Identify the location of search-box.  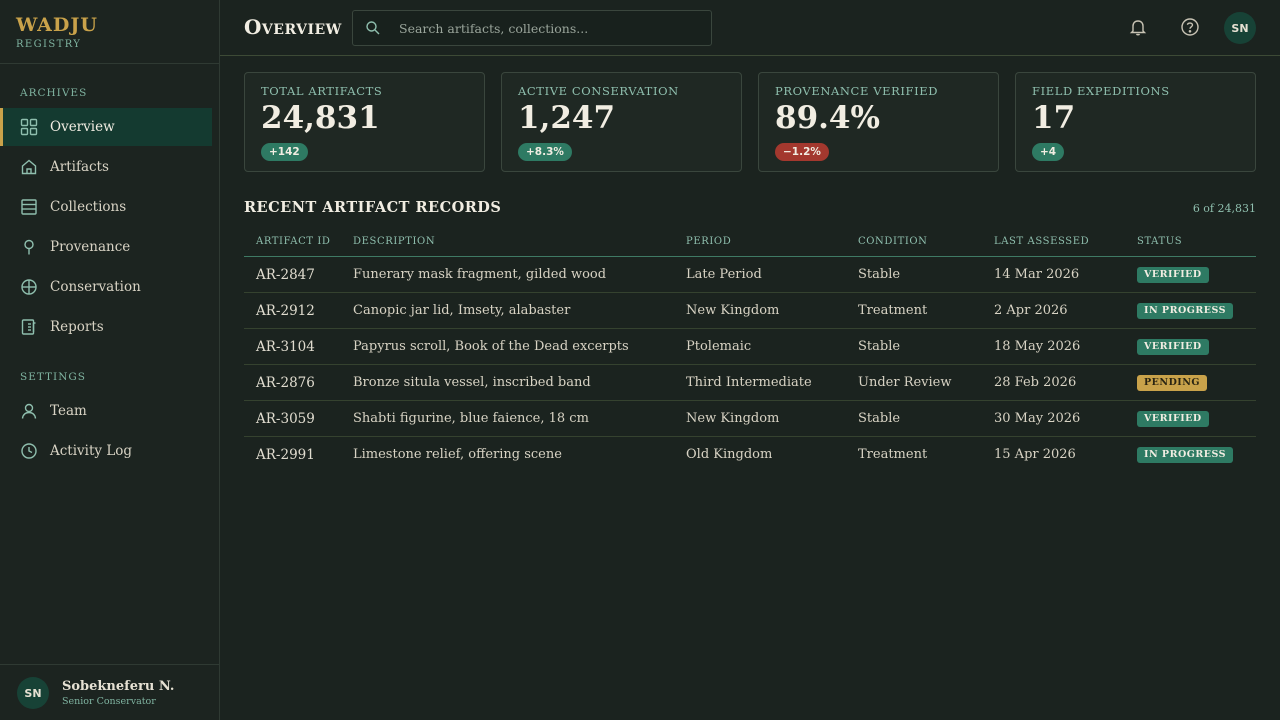
(532, 28).